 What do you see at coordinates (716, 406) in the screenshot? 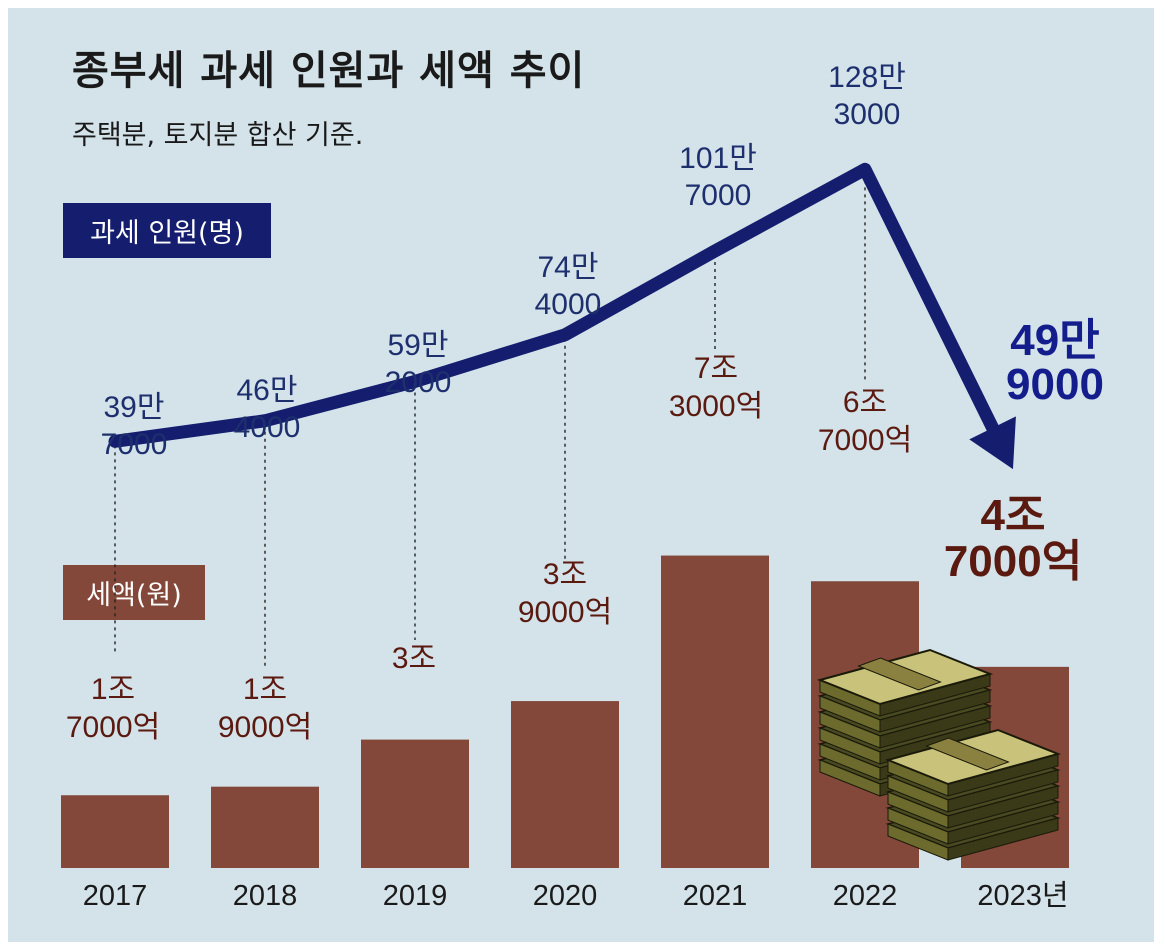
I see `tax-value-label-2021: 3000억` at bounding box center [716, 406].